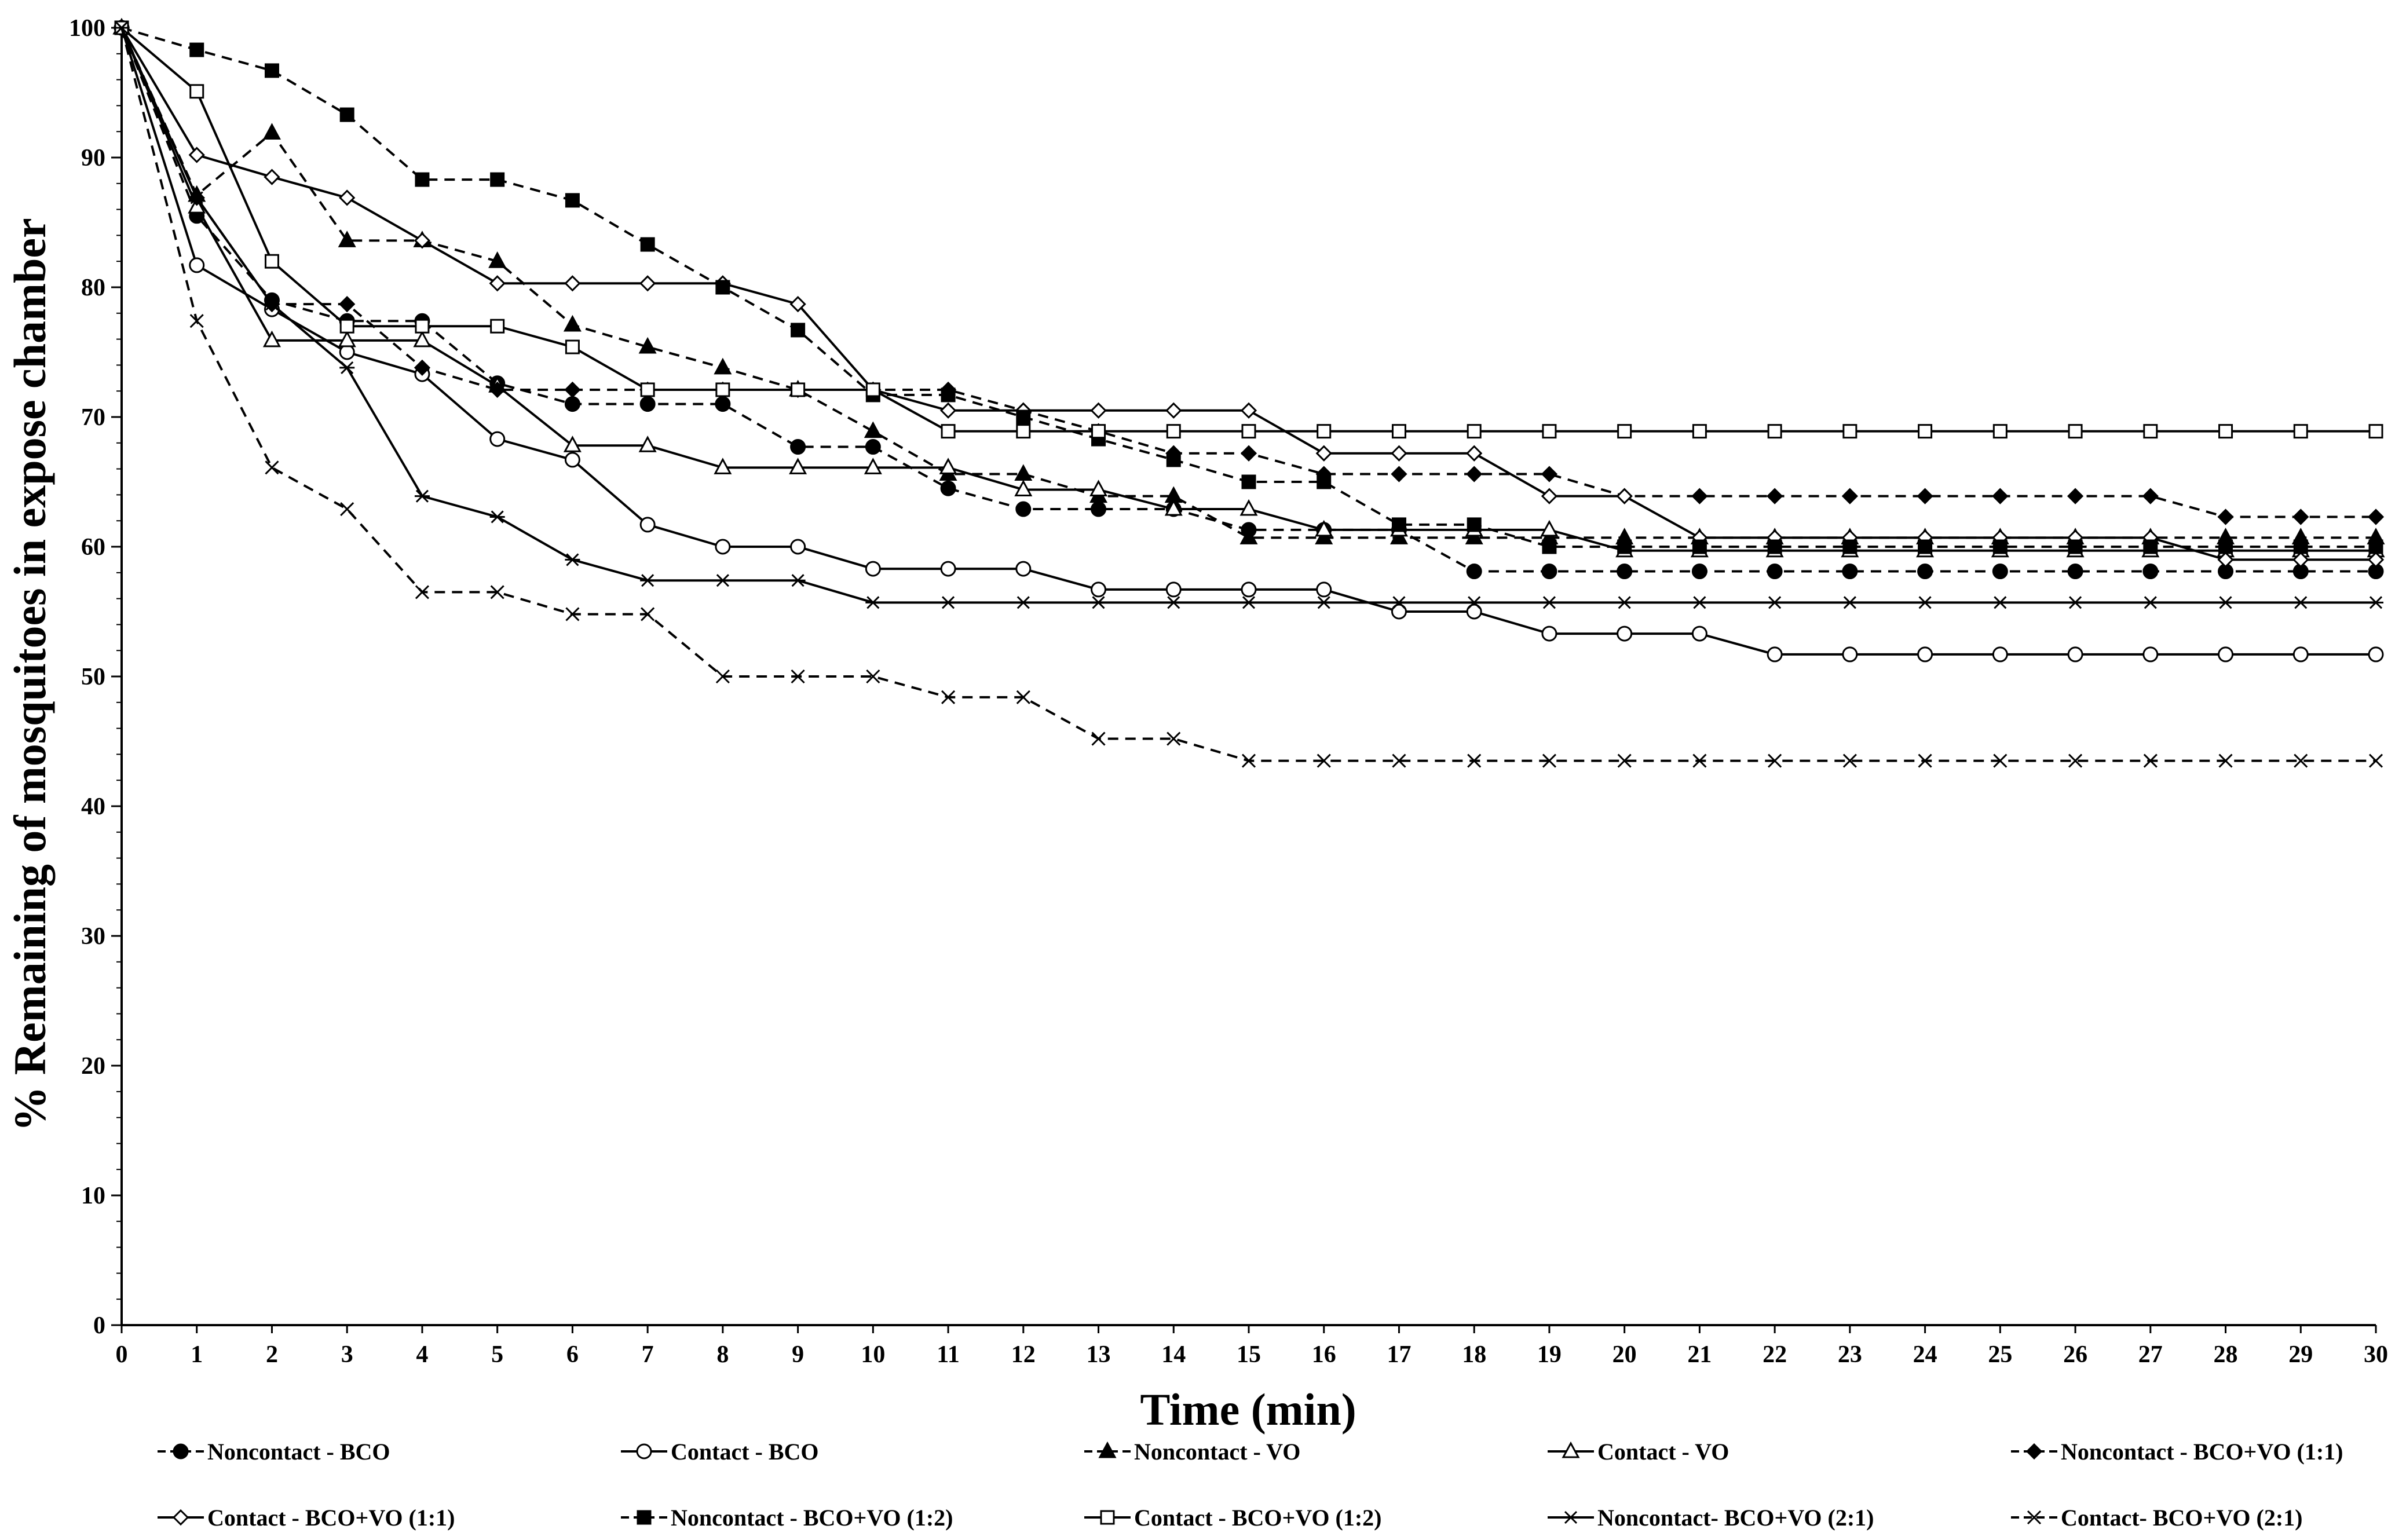  Describe the element at coordinates (722, 1354) in the screenshot. I see `x-tick-label: 8` at that location.